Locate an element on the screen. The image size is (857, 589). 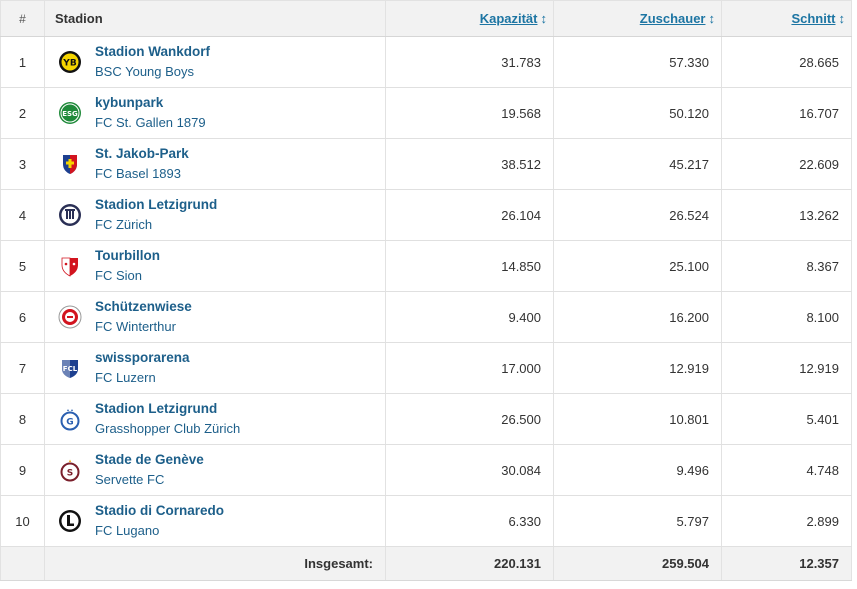
club-link: FC Sion is located at coordinates (118, 275).